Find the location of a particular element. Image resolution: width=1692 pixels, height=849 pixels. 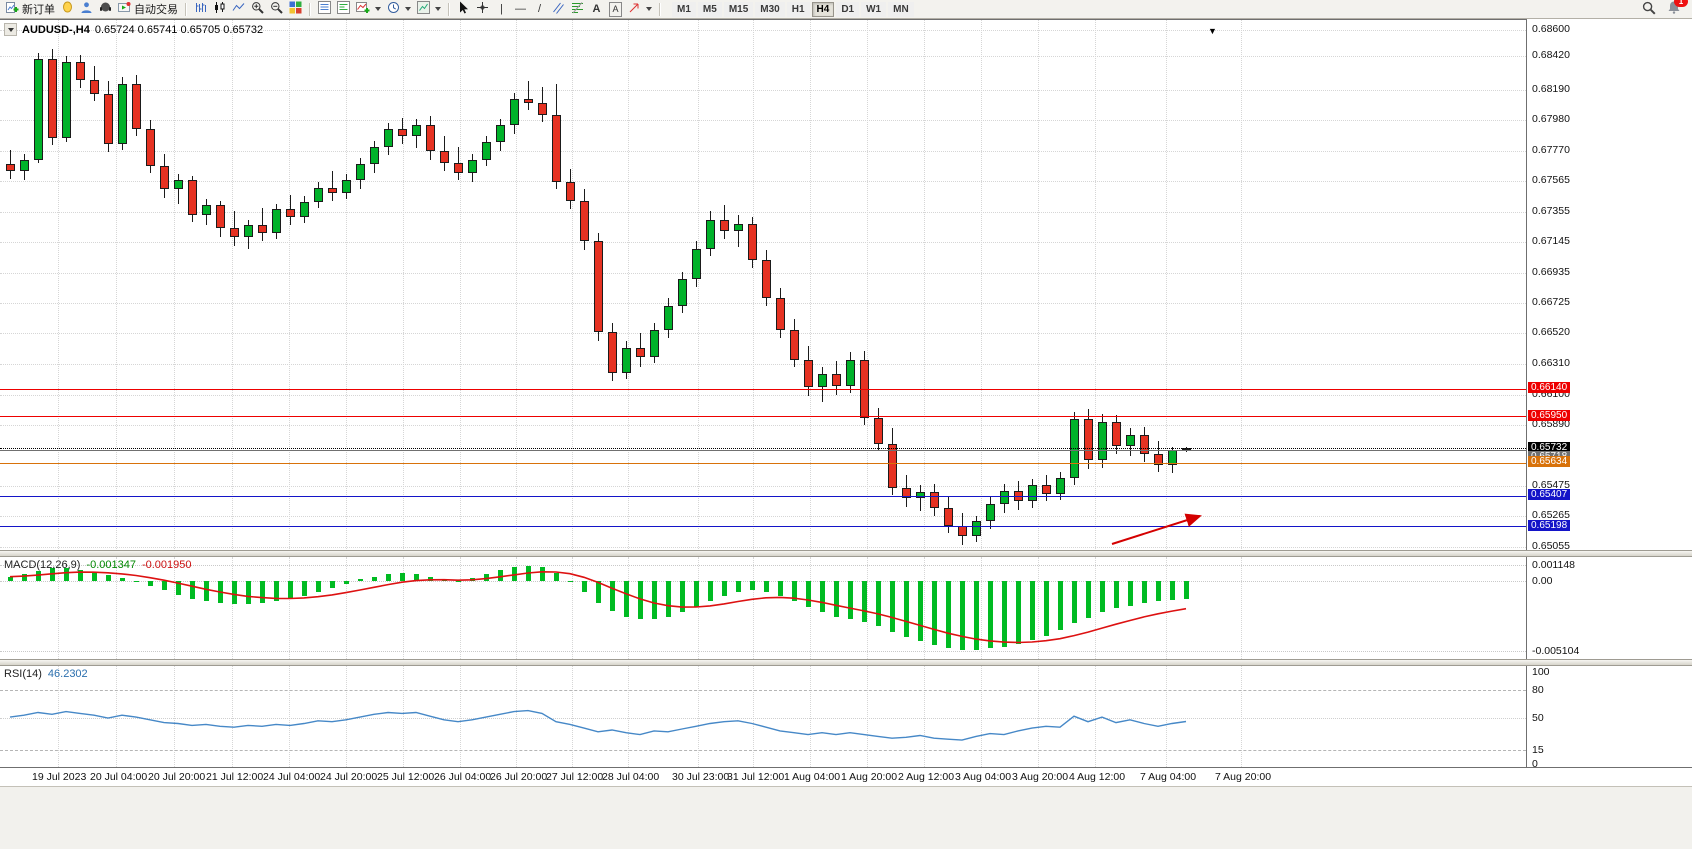

gray-horizontal-line is located at coordinates (763, 451).